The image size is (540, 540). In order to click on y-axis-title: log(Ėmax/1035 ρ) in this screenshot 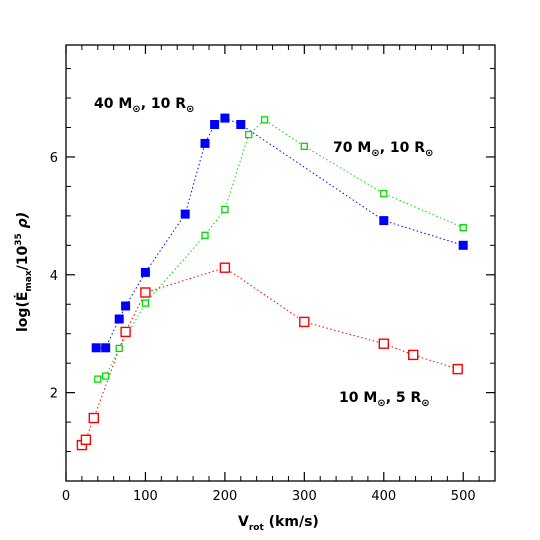, I will do `click(24, 272)`.